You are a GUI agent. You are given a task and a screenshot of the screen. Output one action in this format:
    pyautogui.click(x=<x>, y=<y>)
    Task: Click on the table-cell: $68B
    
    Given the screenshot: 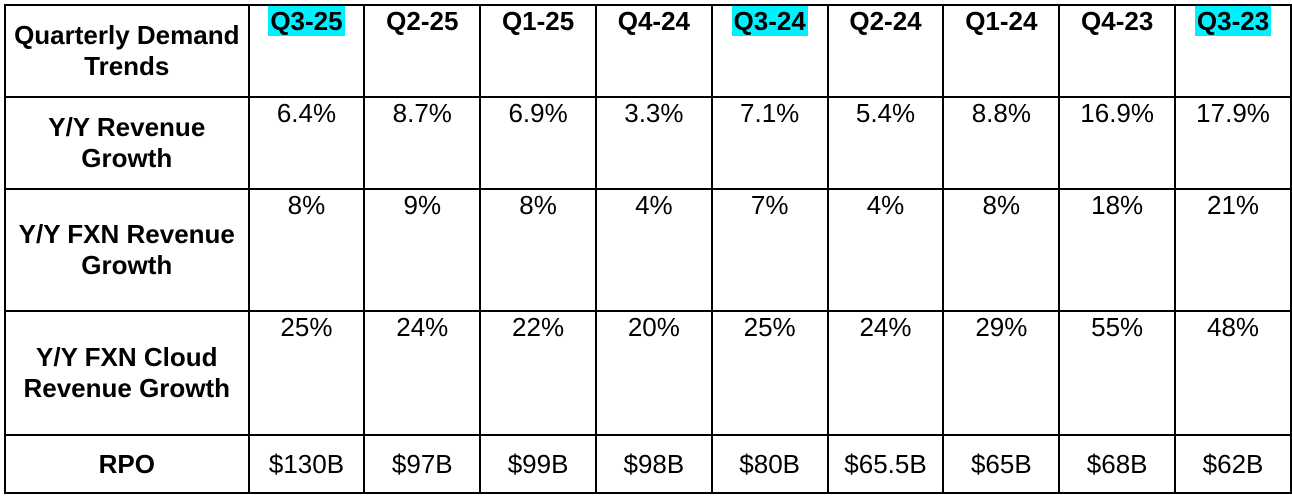 What is the action you would take?
    pyautogui.click(x=1117, y=464)
    